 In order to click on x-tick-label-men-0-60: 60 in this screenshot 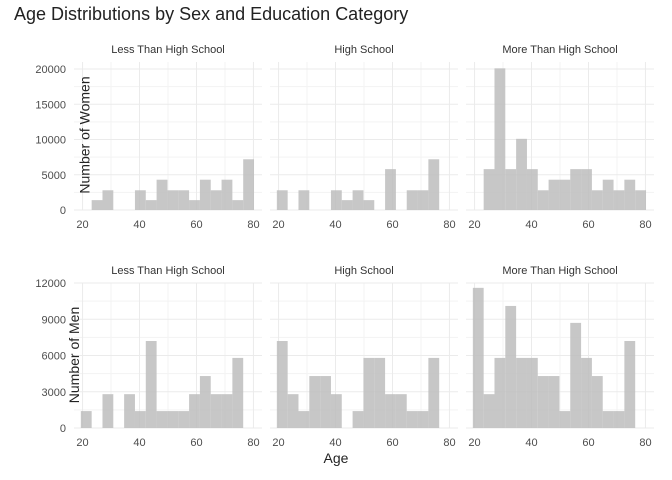, I will do `click(196, 443)`.